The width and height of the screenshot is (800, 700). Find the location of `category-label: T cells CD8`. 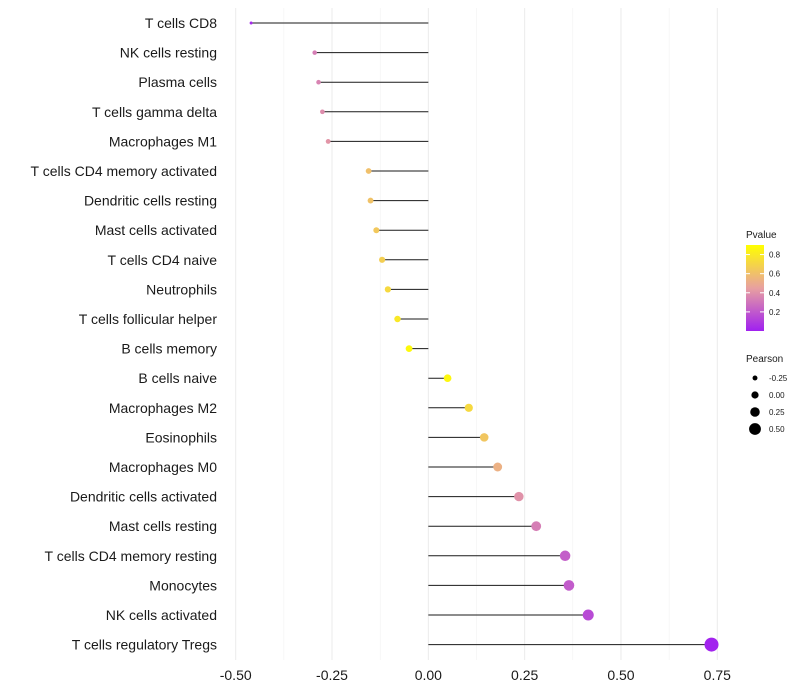

category-label: T cells CD8 is located at coordinates (181, 23).